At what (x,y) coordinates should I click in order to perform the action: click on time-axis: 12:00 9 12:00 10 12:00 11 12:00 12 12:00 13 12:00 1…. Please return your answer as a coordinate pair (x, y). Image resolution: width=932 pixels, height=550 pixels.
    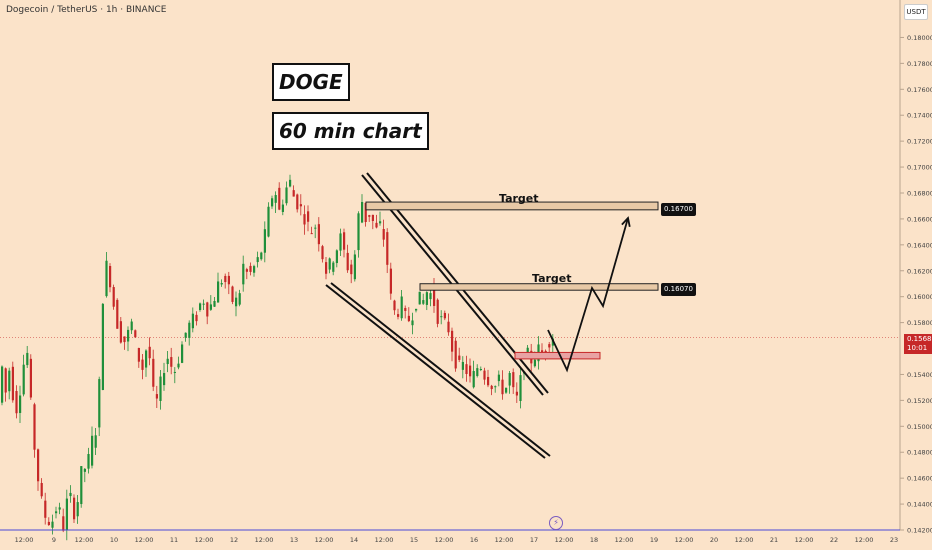
    Looking at the image, I should click on (450, 536).